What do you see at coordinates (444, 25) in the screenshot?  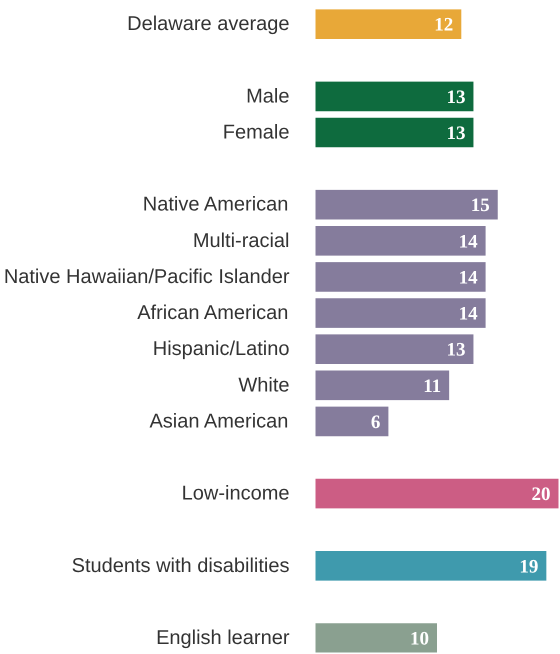 I see `data-label: 12` at bounding box center [444, 25].